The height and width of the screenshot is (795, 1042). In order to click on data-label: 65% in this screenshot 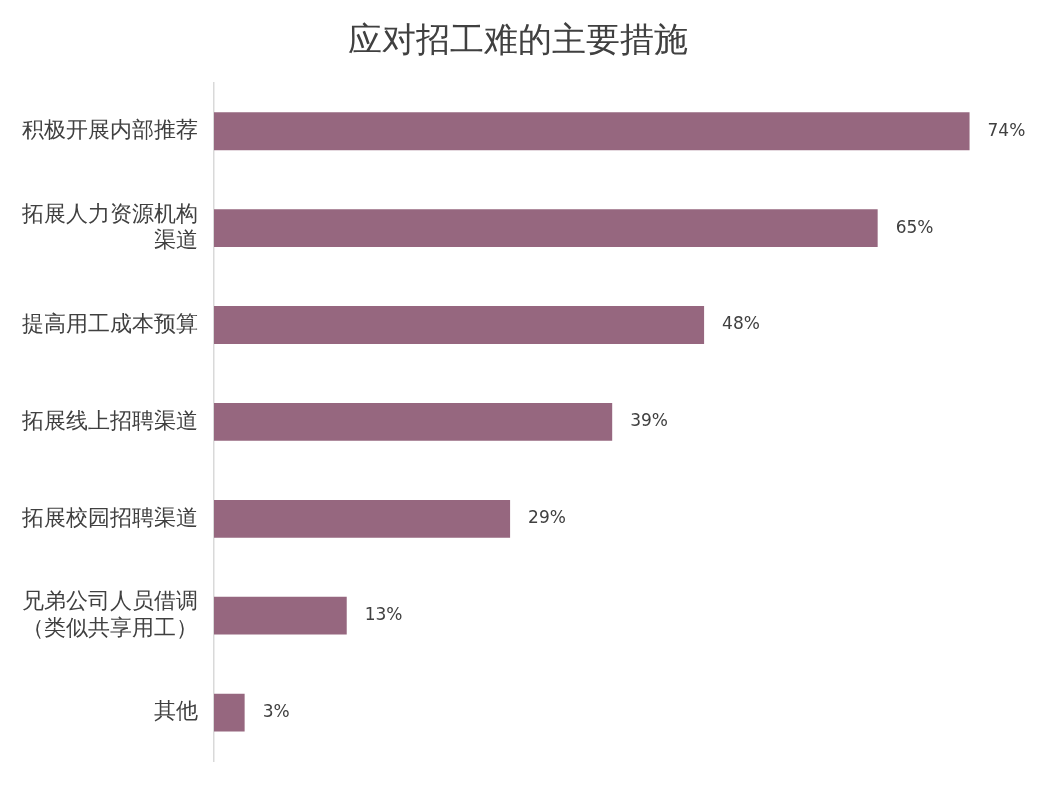, I will do `click(914, 226)`.